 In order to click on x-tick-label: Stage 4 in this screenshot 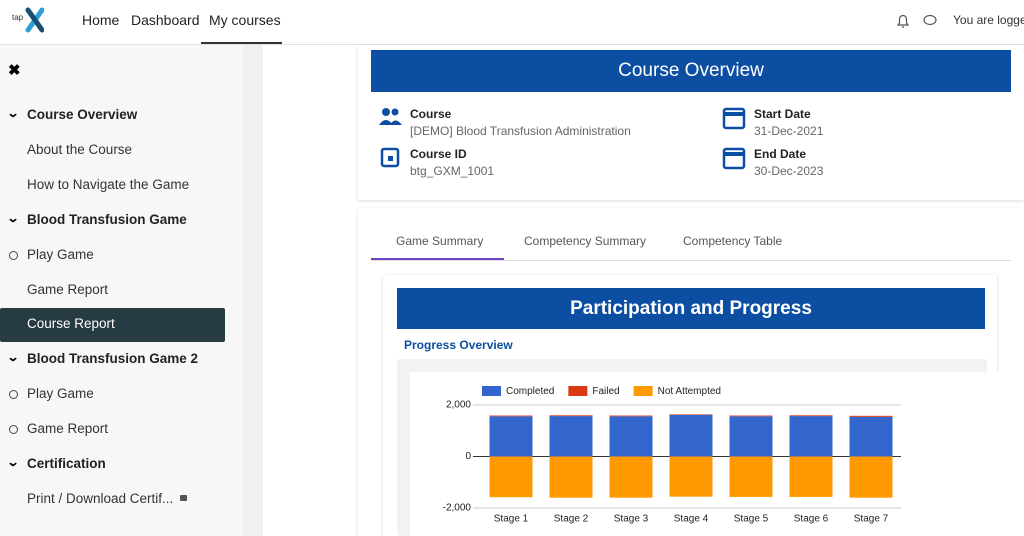, I will do `click(691, 519)`.